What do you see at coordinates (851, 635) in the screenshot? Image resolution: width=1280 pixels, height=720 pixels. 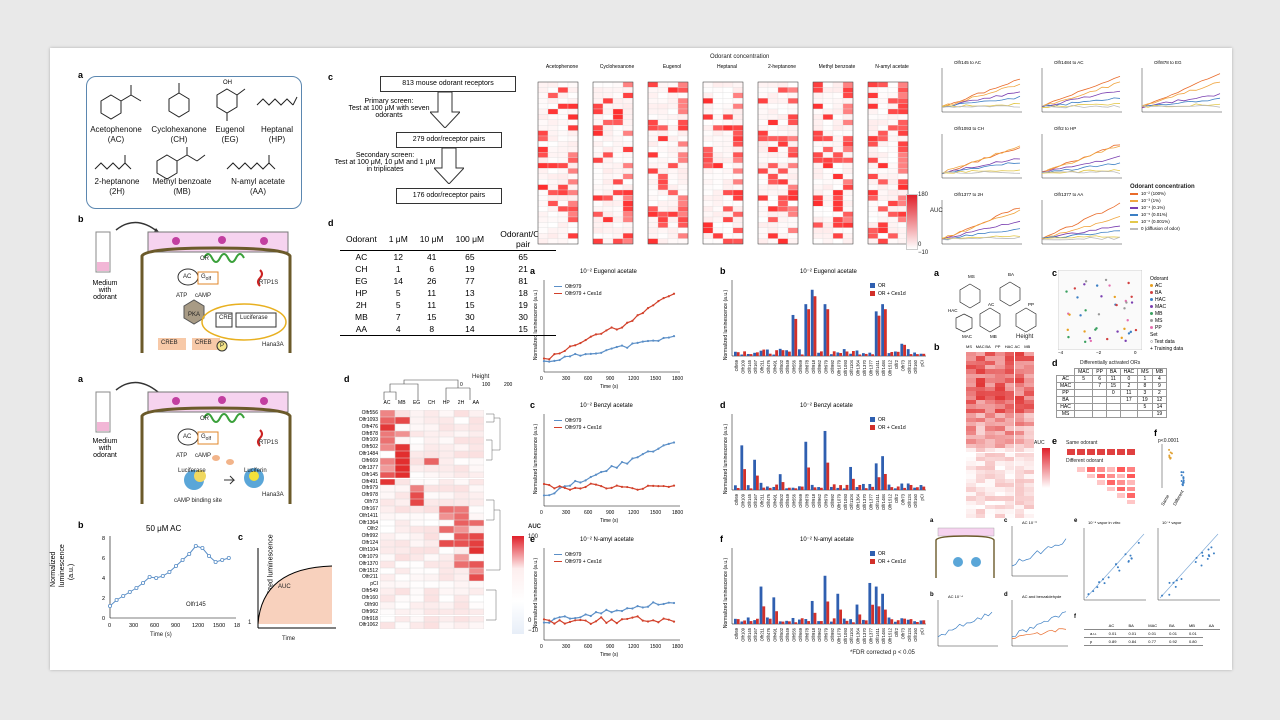 I see `x-category-label: Olfr1104` at bounding box center [851, 635].